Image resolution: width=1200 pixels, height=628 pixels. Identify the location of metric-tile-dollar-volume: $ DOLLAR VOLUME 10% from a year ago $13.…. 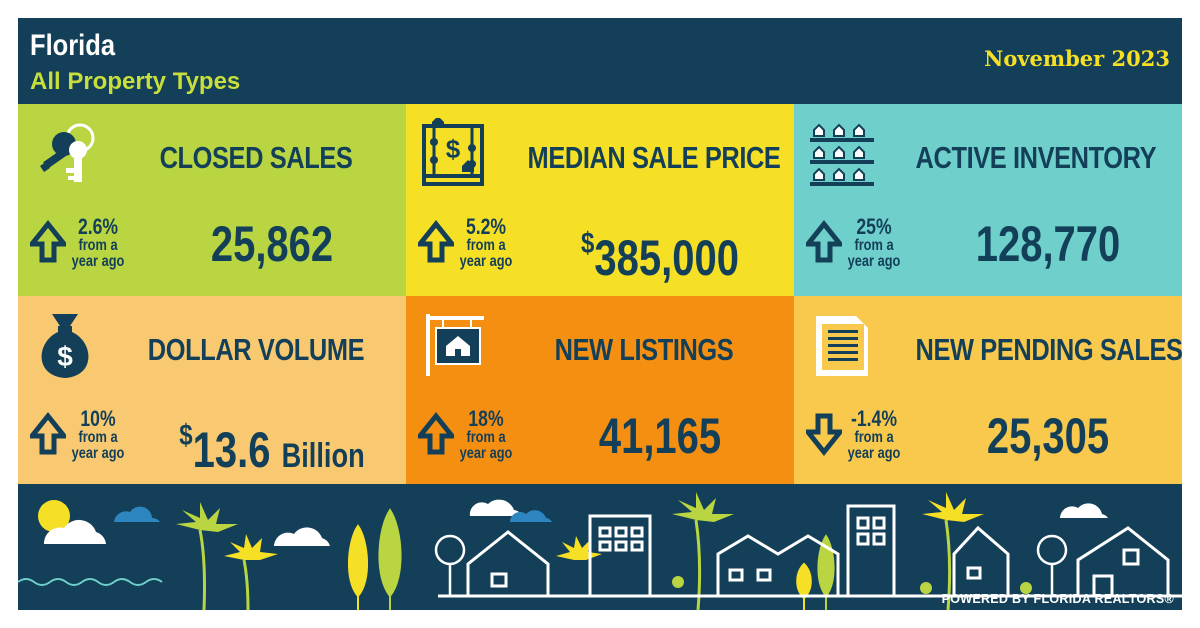
(212, 390).